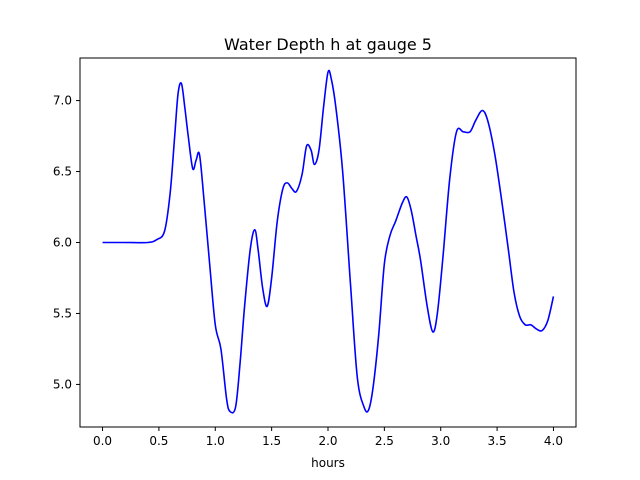 The image size is (640, 480). I want to click on y-tick-label: 5.0, so click(62, 384).